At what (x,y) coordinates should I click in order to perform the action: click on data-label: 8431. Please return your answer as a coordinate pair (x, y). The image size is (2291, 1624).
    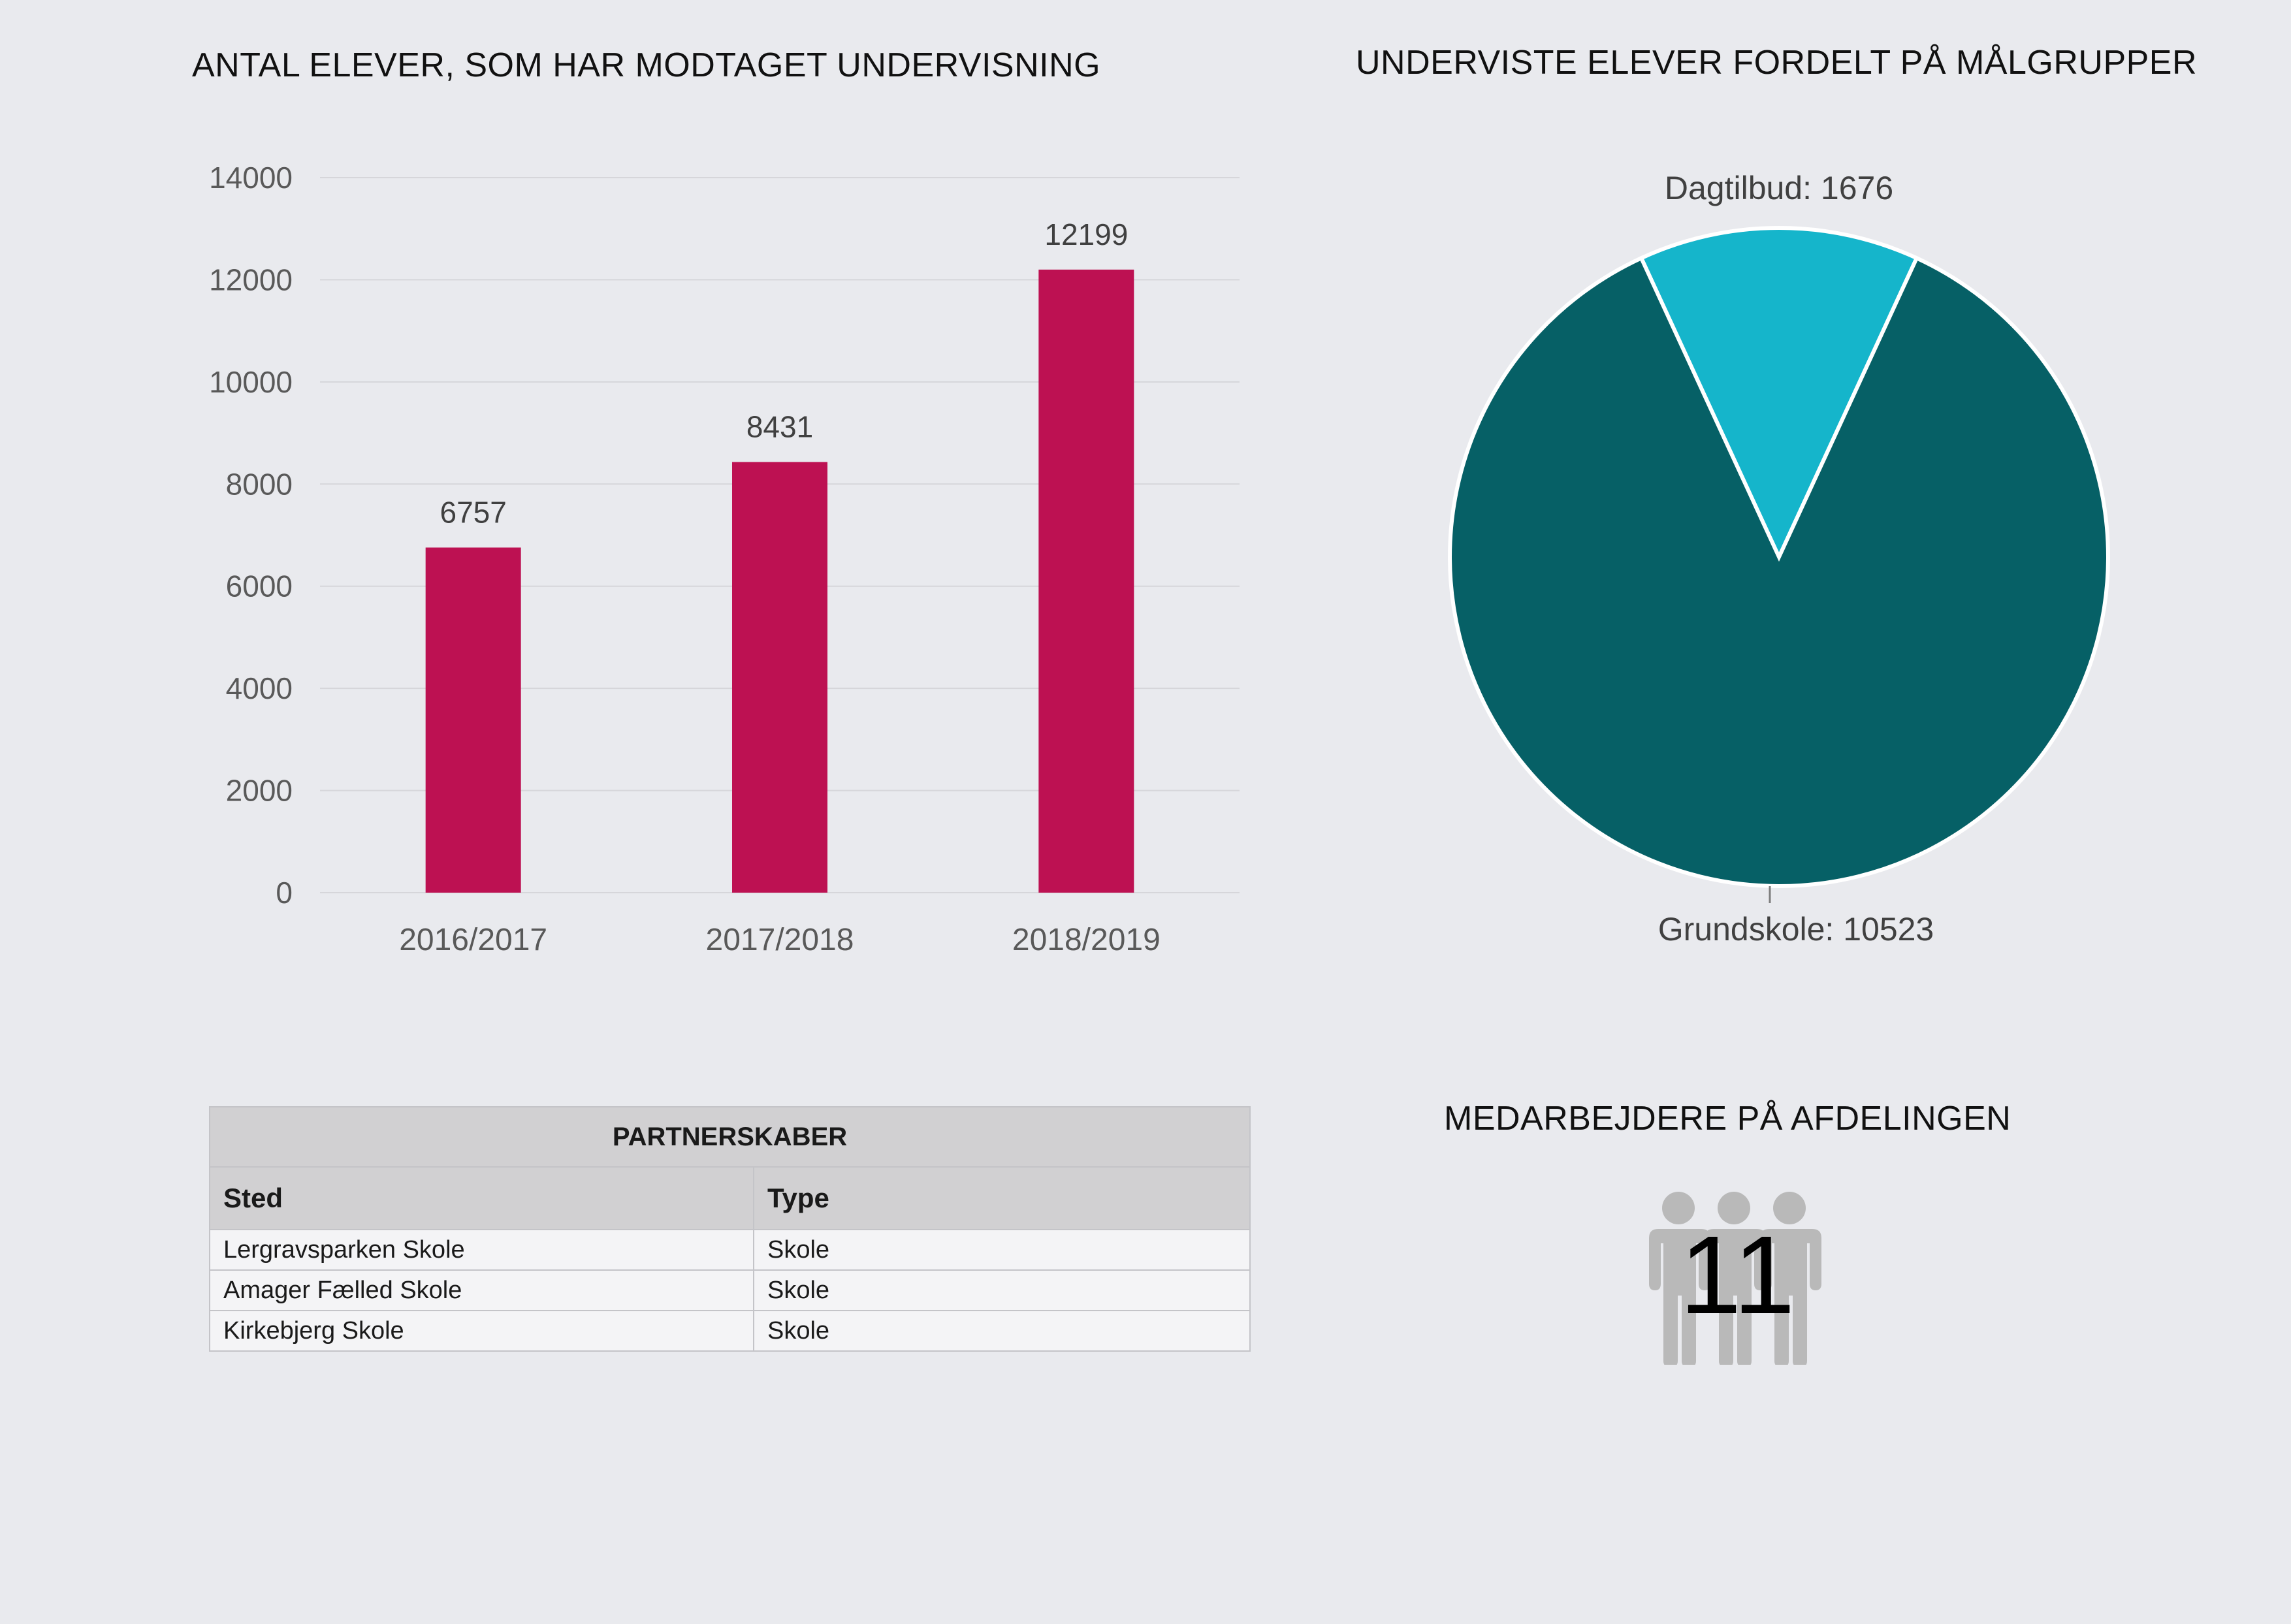
    Looking at the image, I should click on (779, 427).